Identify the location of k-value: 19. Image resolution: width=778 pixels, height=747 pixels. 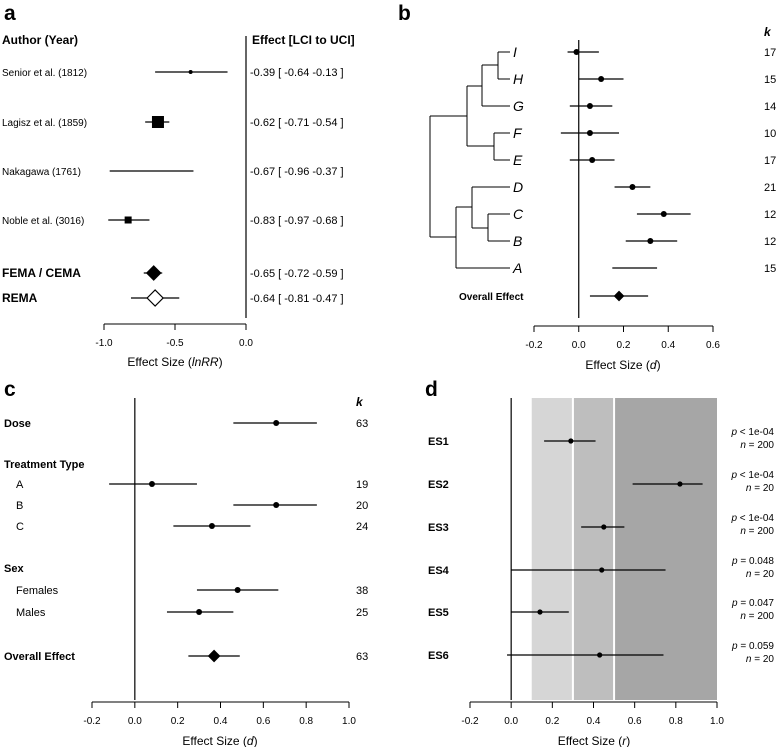
(362, 485).